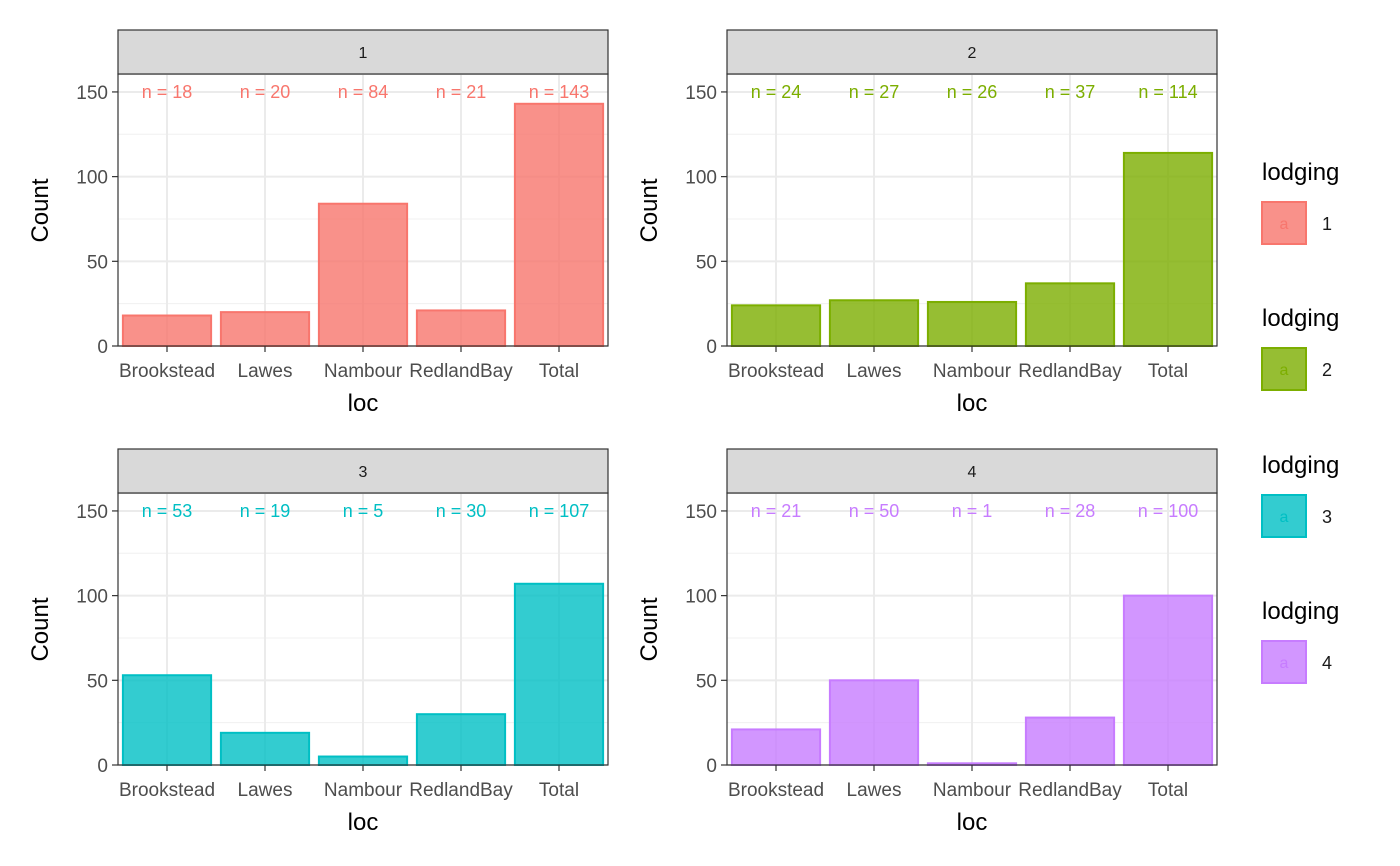 This screenshot has width=1400, height=866. Describe the element at coordinates (1327, 370) in the screenshot. I see `legend-label: 2` at that location.